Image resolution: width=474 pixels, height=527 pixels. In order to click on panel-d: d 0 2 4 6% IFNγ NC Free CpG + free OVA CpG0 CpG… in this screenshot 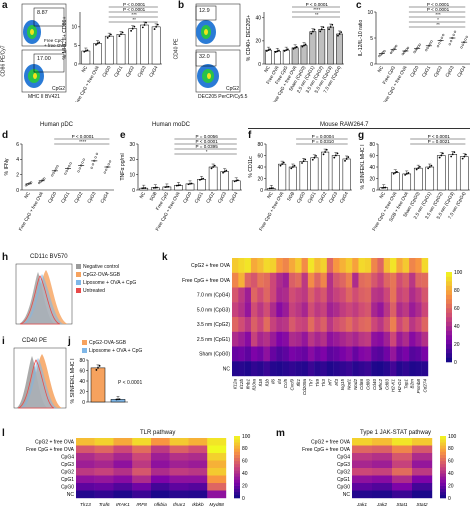, I will do `click(59, 189)`.